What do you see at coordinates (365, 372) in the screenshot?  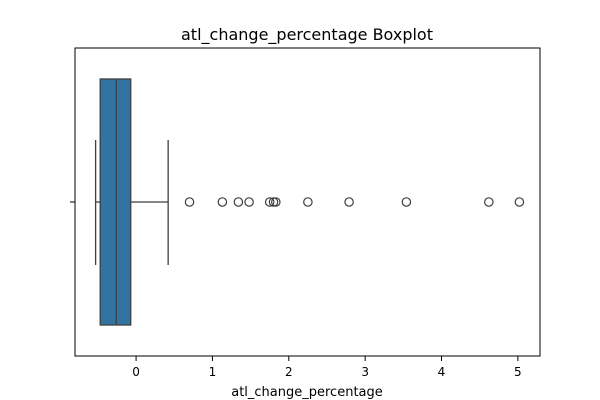 I see `x-tick-label: 3` at bounding box center [365, 372].